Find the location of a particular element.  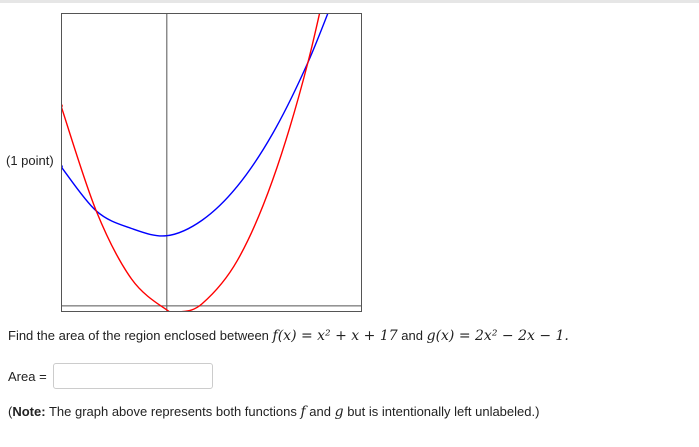

answer-row: Area = is located at coordinates (110, 376).